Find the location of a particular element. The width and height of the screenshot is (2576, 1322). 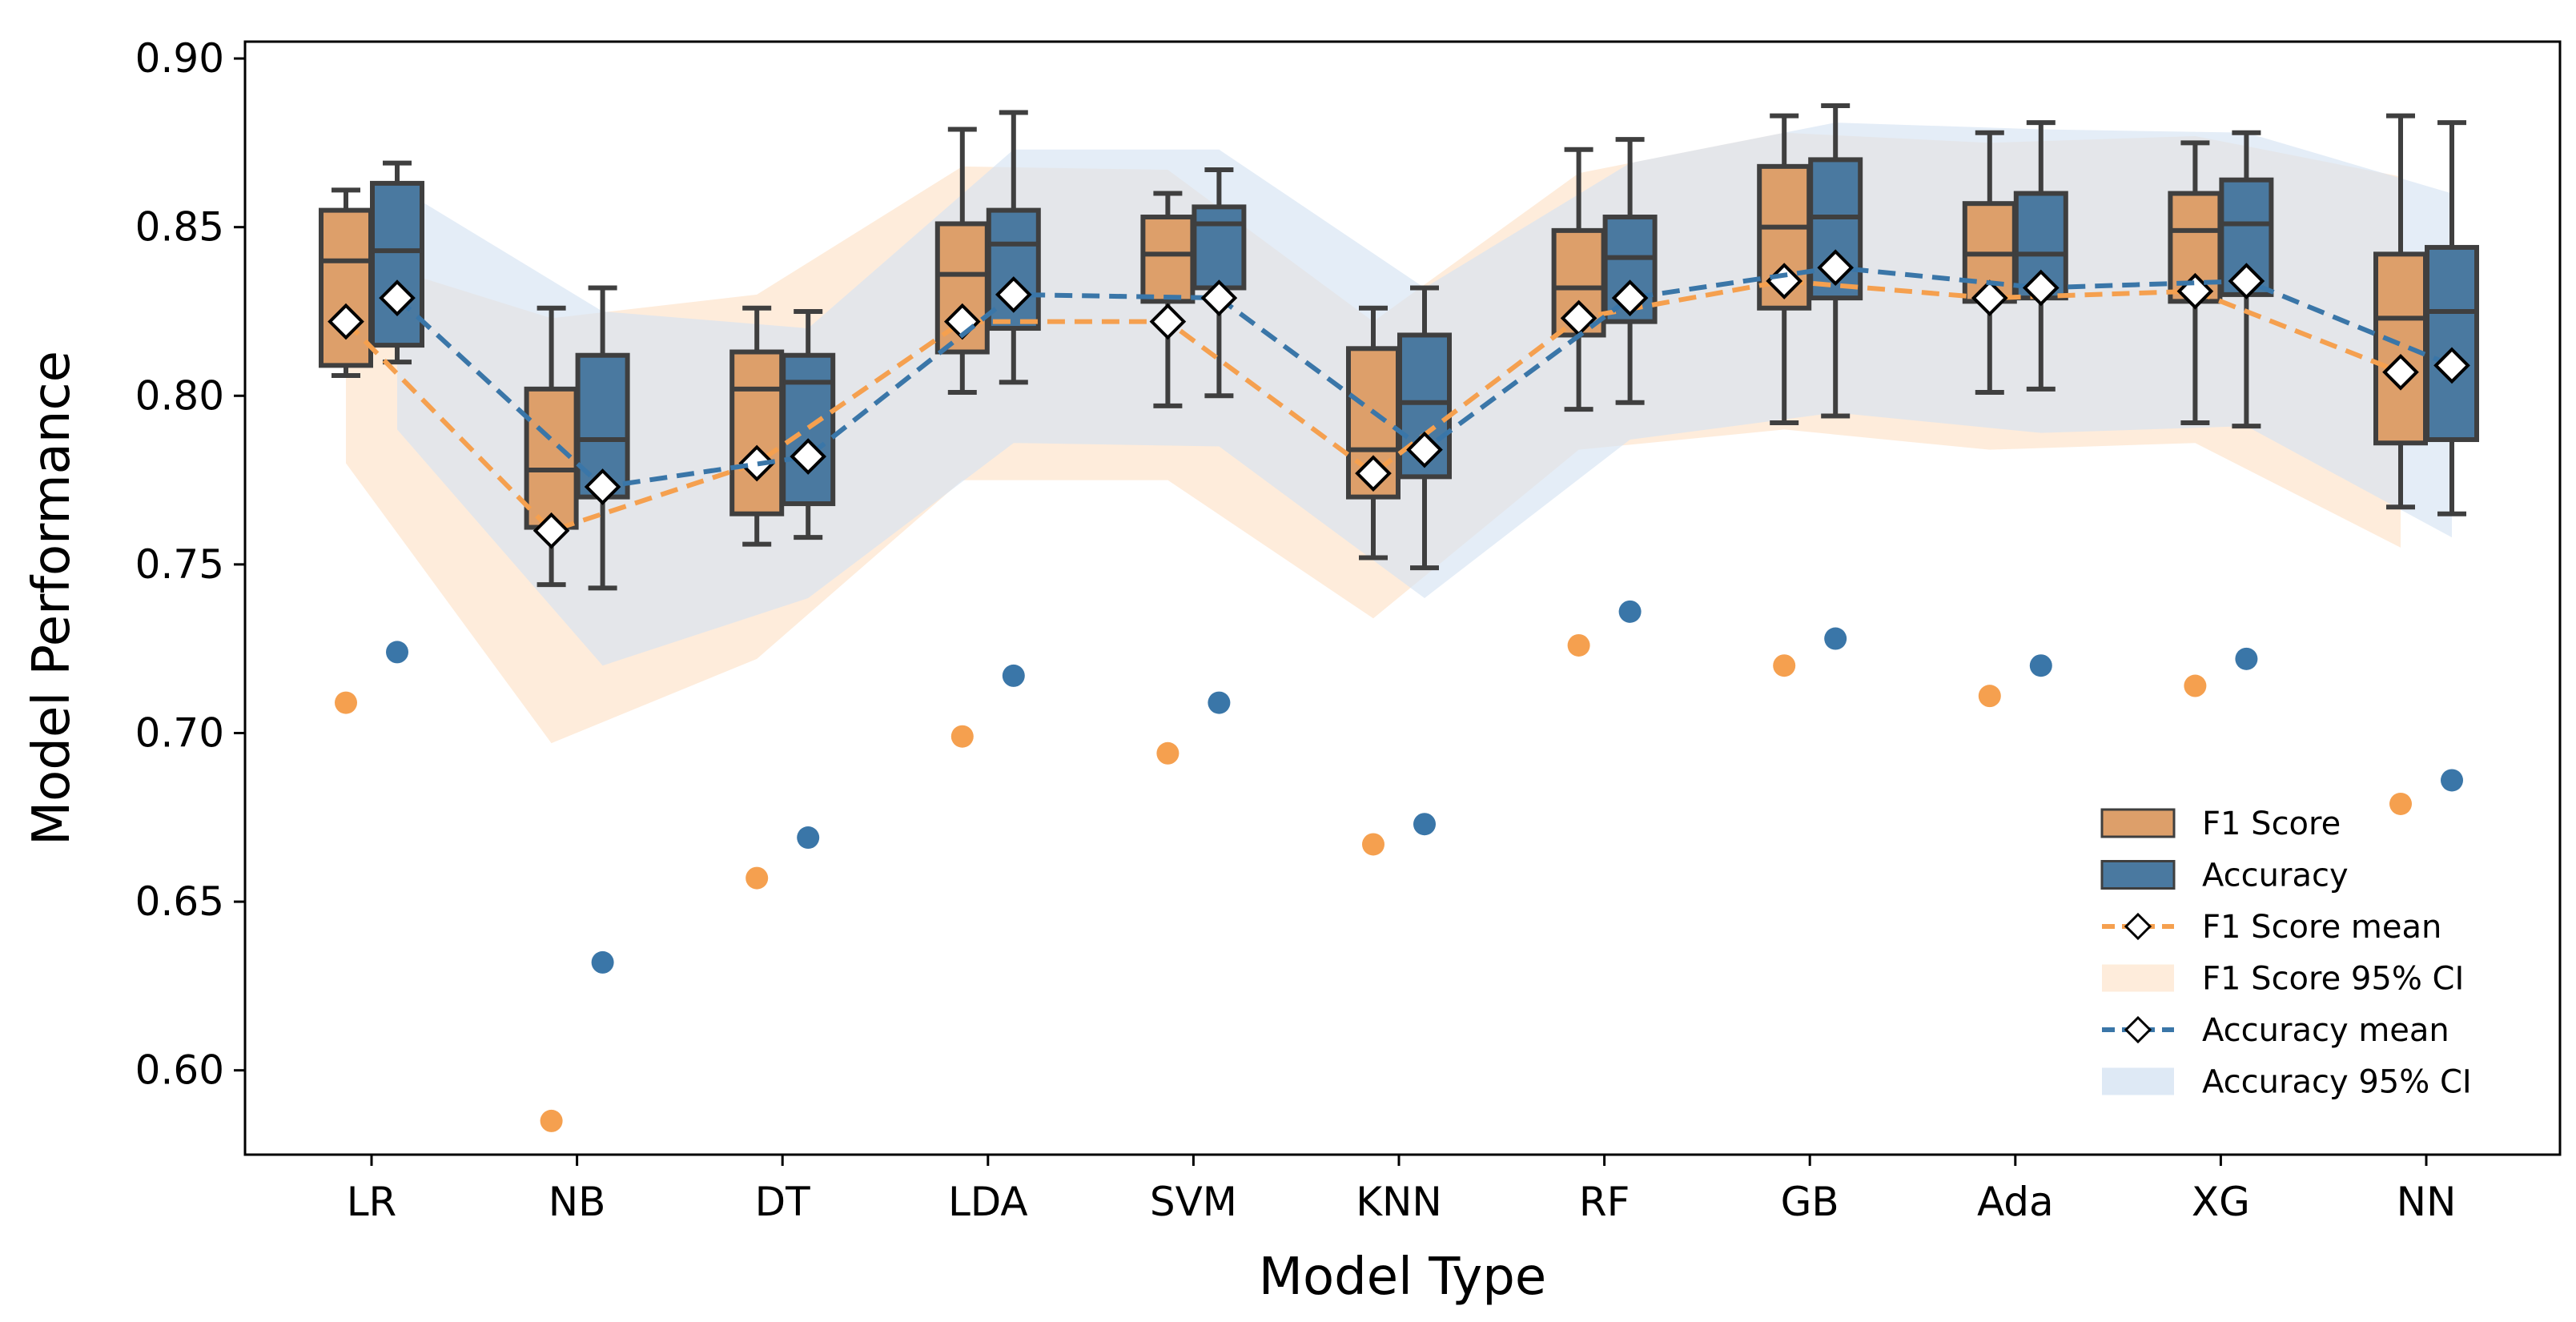

legend-f1-swatch is located at coordinates (2138, 823).